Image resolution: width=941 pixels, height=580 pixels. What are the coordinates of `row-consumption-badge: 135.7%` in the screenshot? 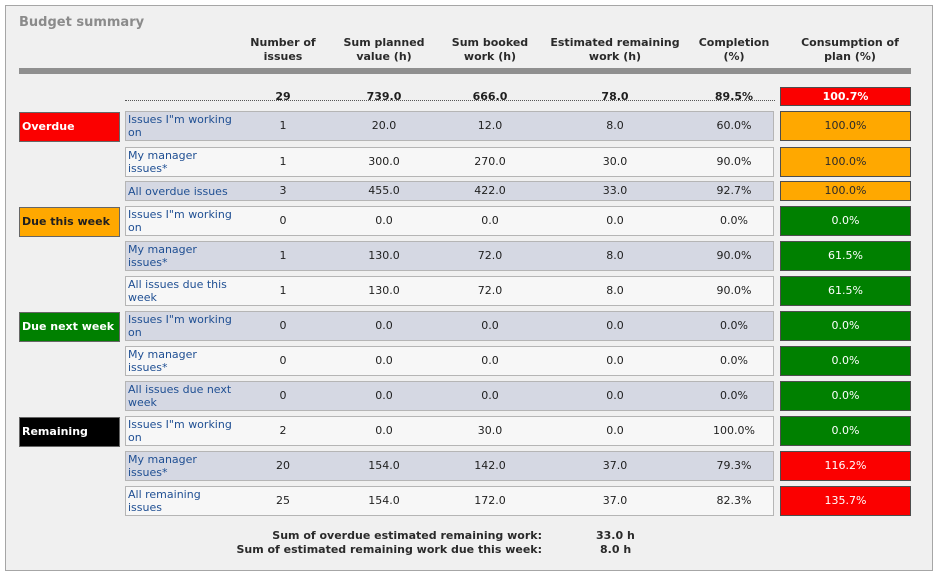 It's located at (845, 501).